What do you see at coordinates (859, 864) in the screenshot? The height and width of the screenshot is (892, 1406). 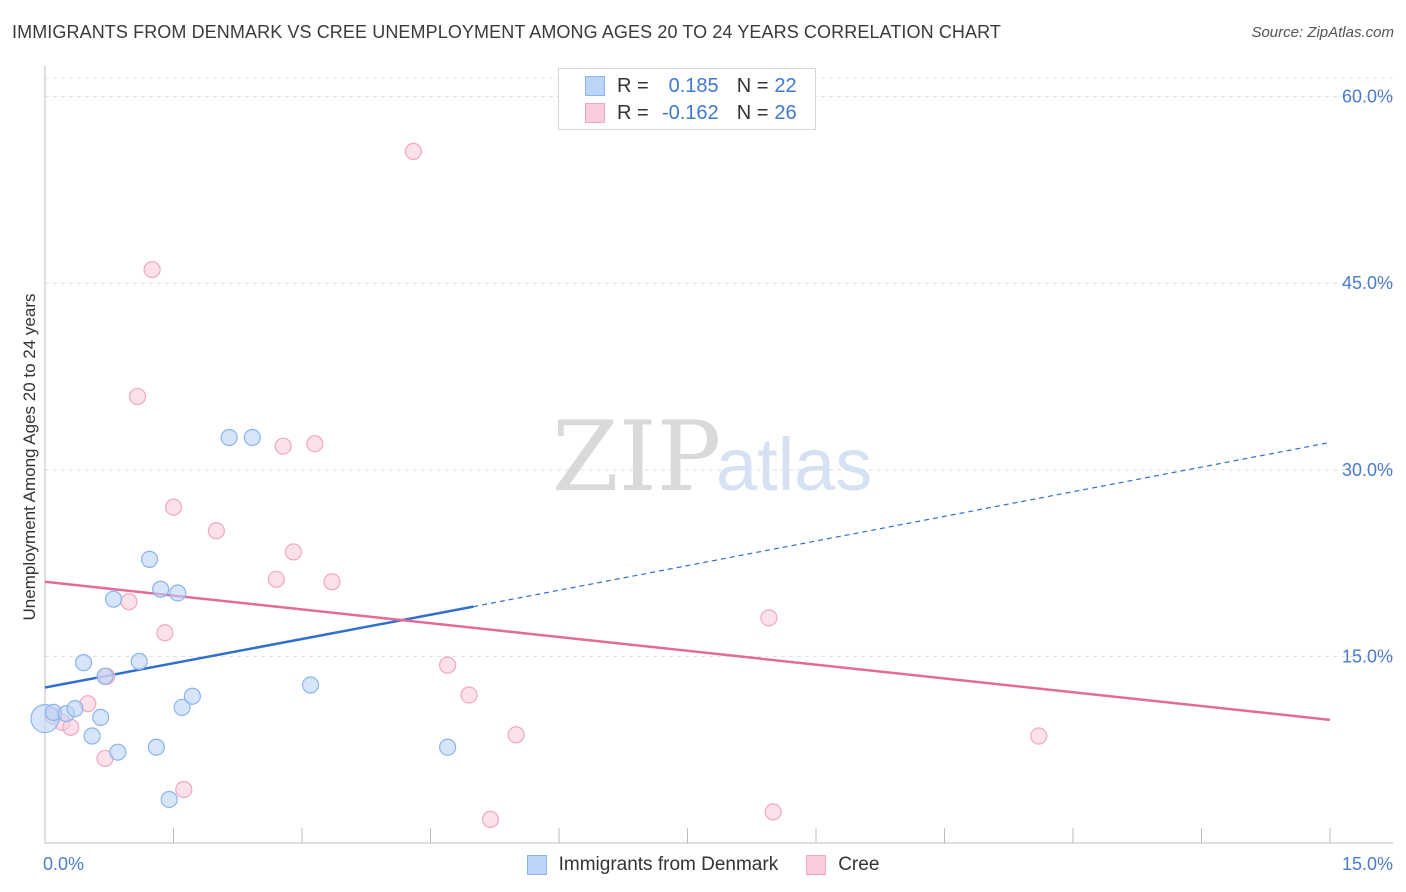 I see `series-label-cree: Cree` at bounding box center [859, 864].